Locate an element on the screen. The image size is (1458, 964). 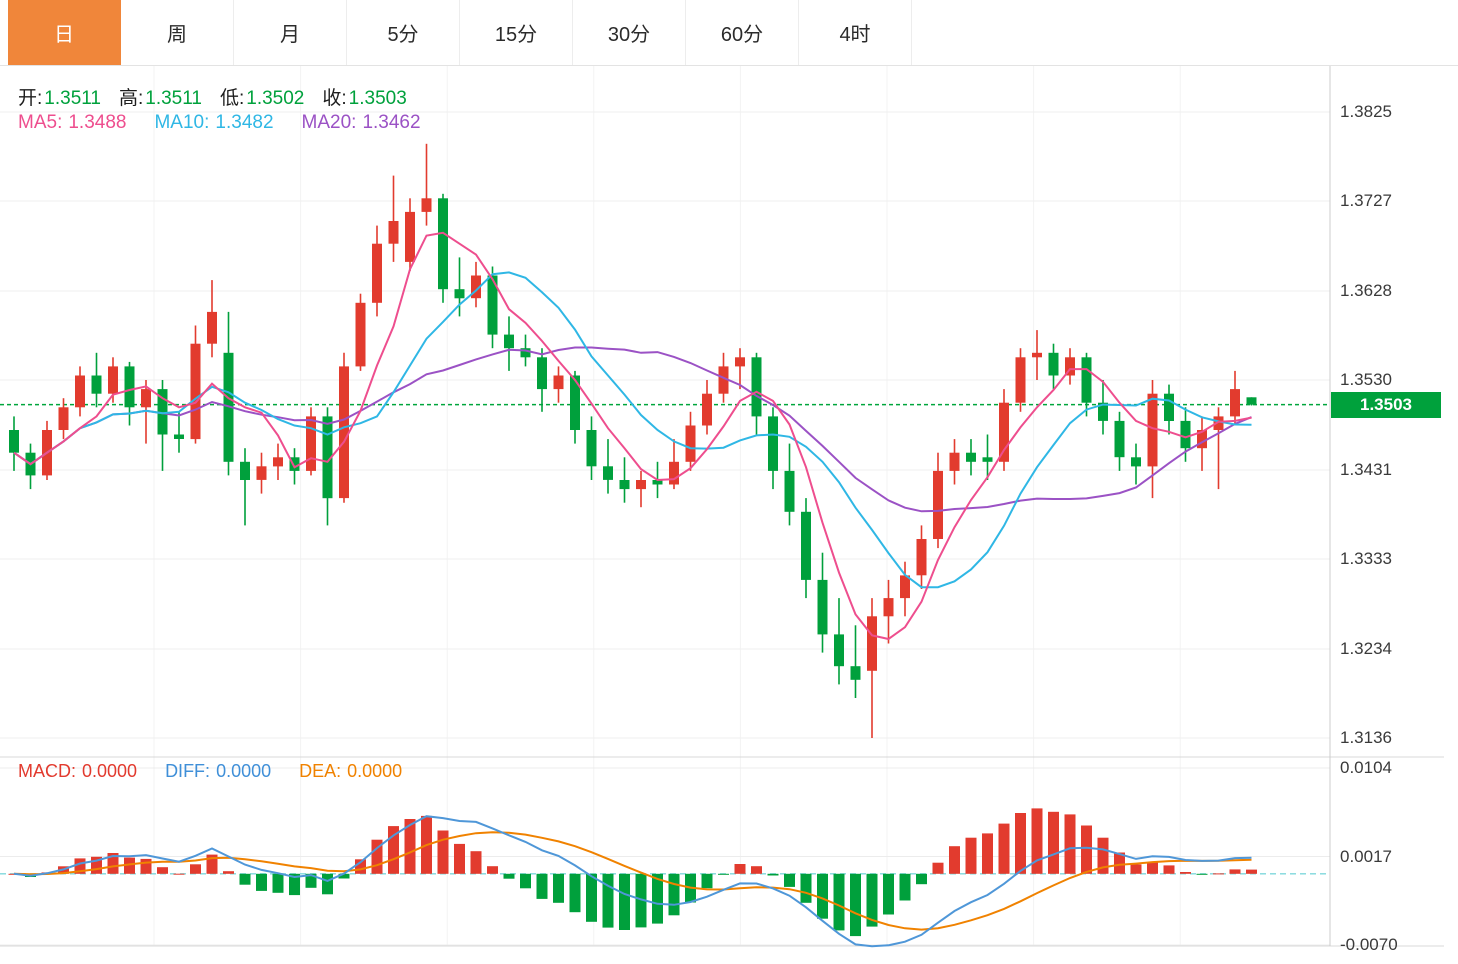
dea-value: 0.0000 is located at coordinates (375, 771).